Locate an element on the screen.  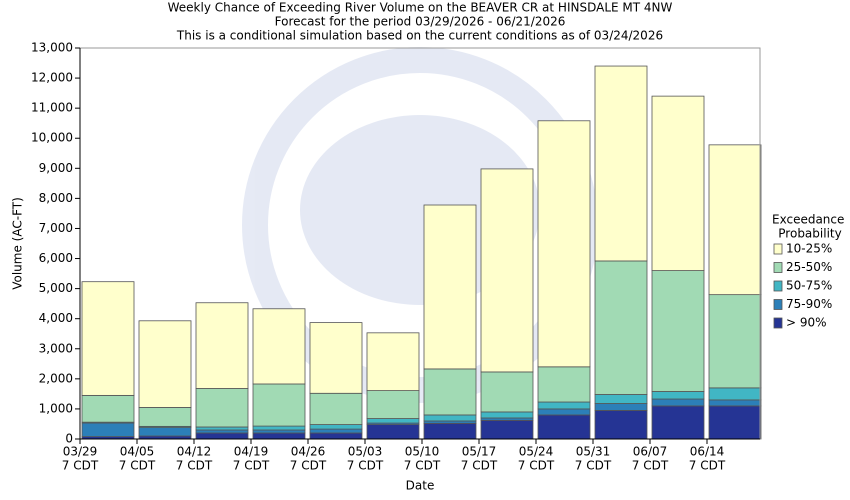
x-tick-label: 05/31 is located at coordinates (593, 452).